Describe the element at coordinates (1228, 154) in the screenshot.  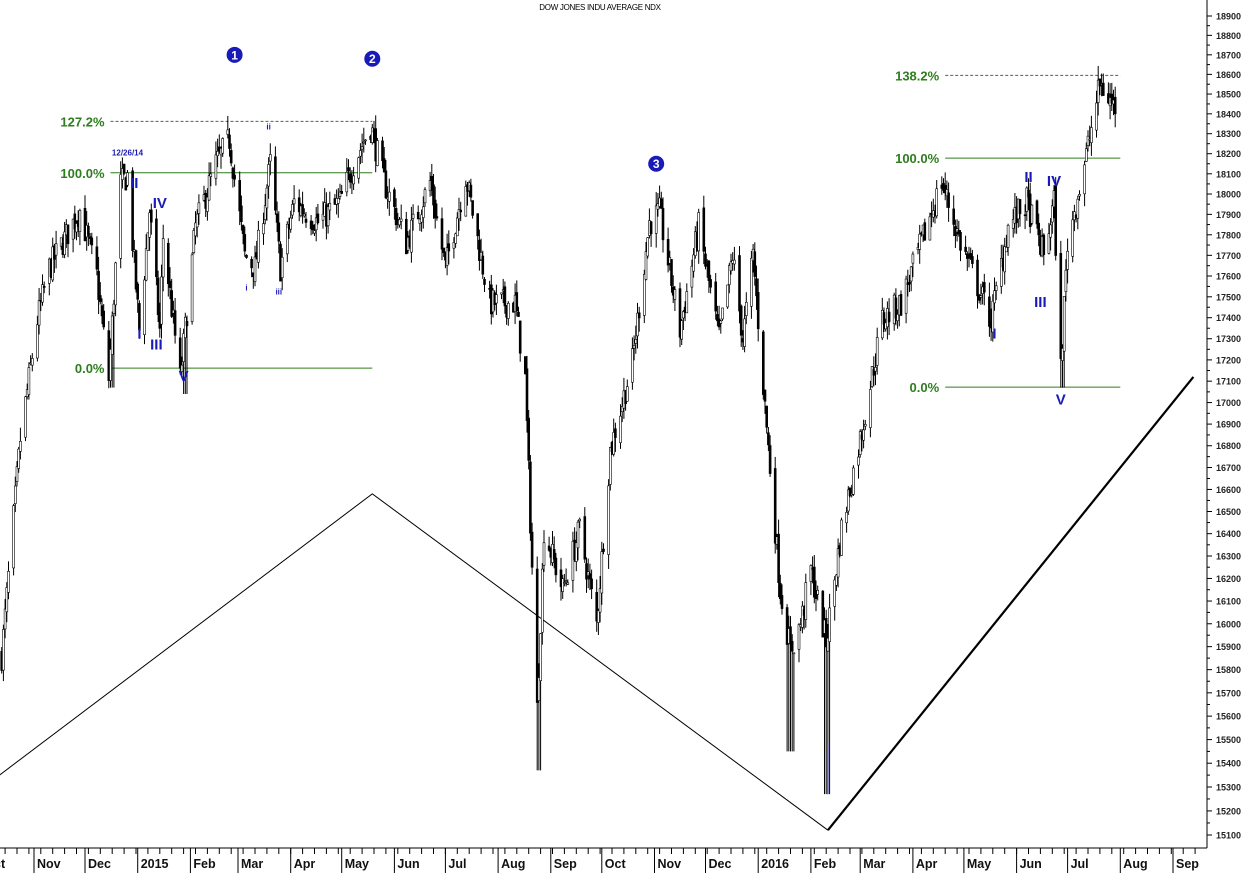
I see `y-tick-label: 18200` at that location.